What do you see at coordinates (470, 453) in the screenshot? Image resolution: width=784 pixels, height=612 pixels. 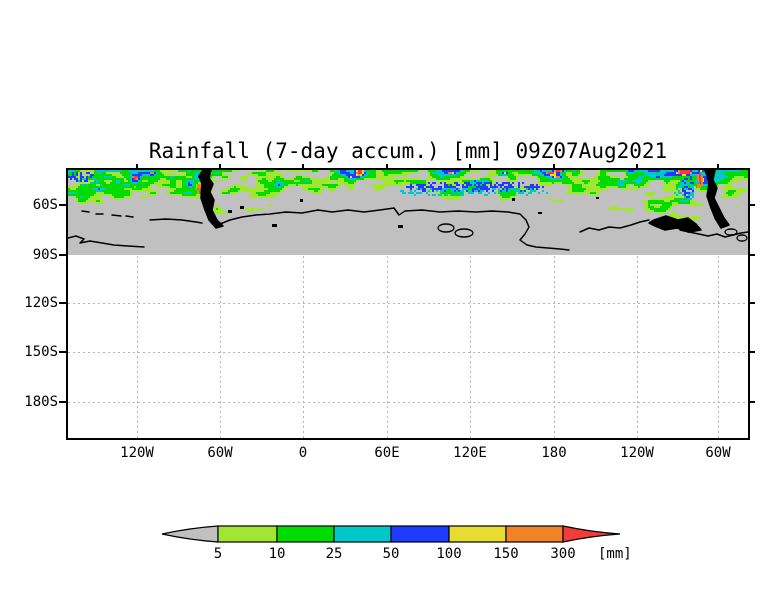 I see `lon-tick-label: 120E` at bounding box center [470, 453].